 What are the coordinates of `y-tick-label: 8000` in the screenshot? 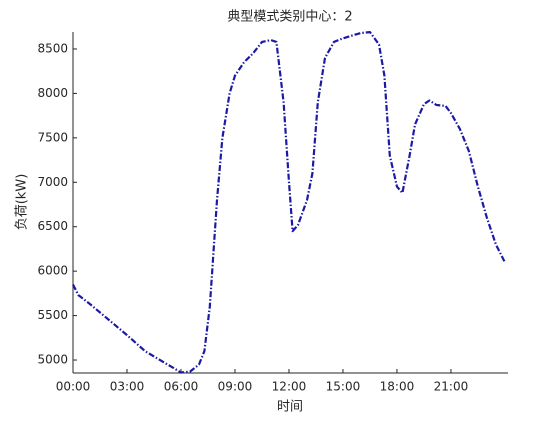 It's located at (52, 93).